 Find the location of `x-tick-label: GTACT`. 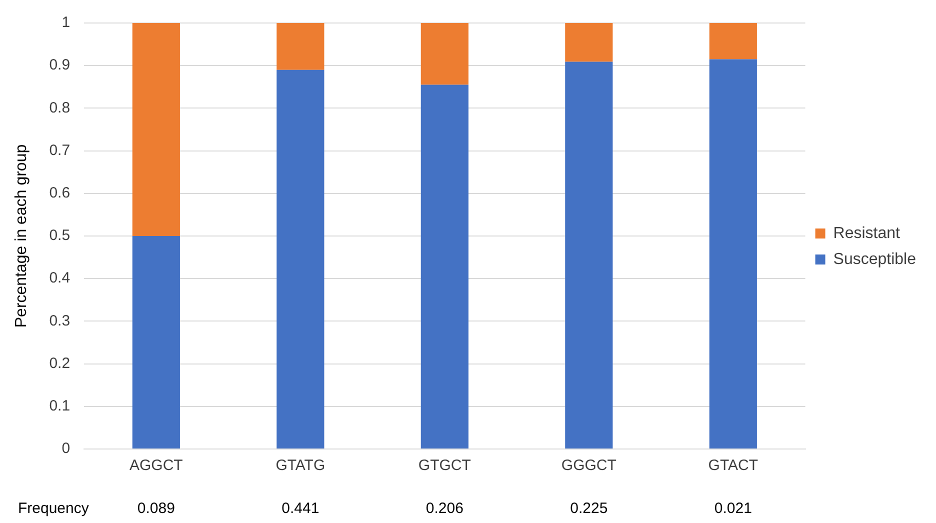

x-tick-label: GTACT is located at coordinates (733, 465).